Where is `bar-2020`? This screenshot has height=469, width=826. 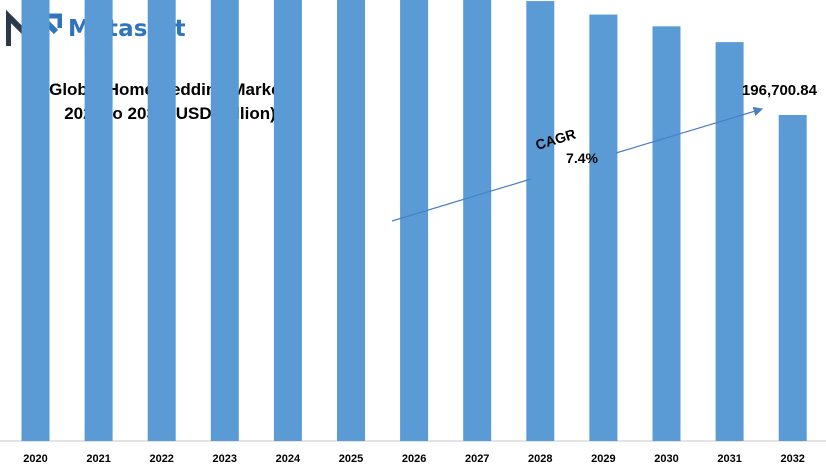 bar-2020 is located at coordinates (35, 220).